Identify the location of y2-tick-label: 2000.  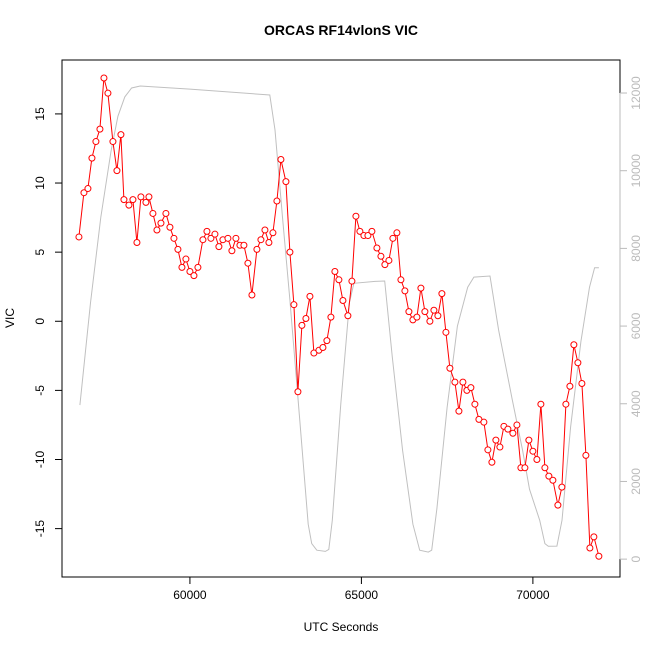
(636, 481).